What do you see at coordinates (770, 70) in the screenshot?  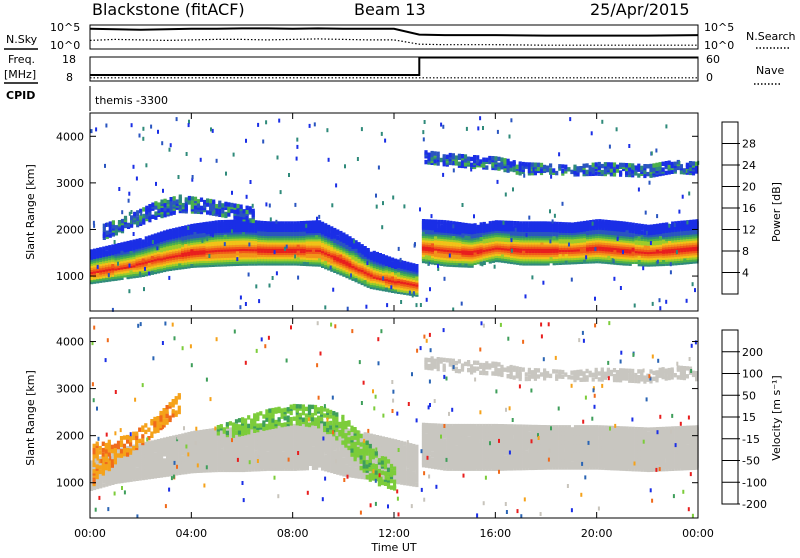 I see `nave-label: Nave` at bounding box center [770, 70].